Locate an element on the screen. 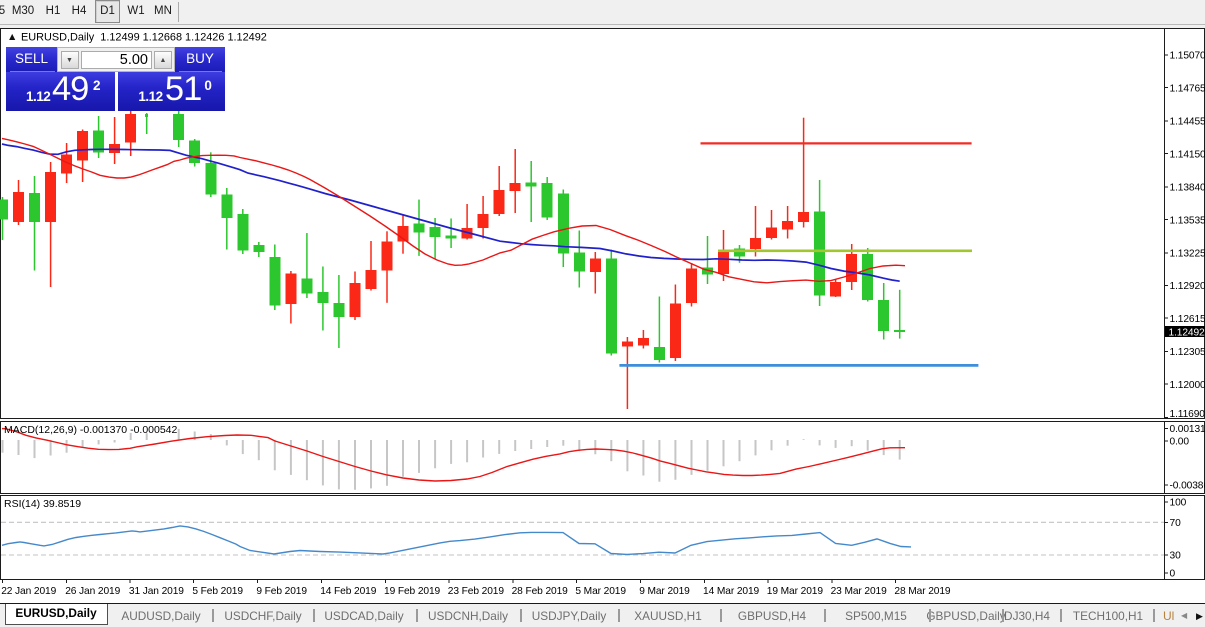  svg-text: 14 Feb 2019 is located at coordinates (348, 591).